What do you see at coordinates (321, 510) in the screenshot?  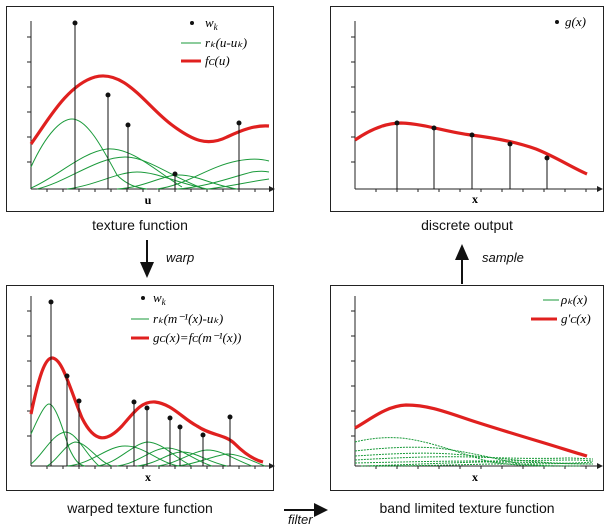 I see `filter-arrowhead` at bounding box center [321, 510].